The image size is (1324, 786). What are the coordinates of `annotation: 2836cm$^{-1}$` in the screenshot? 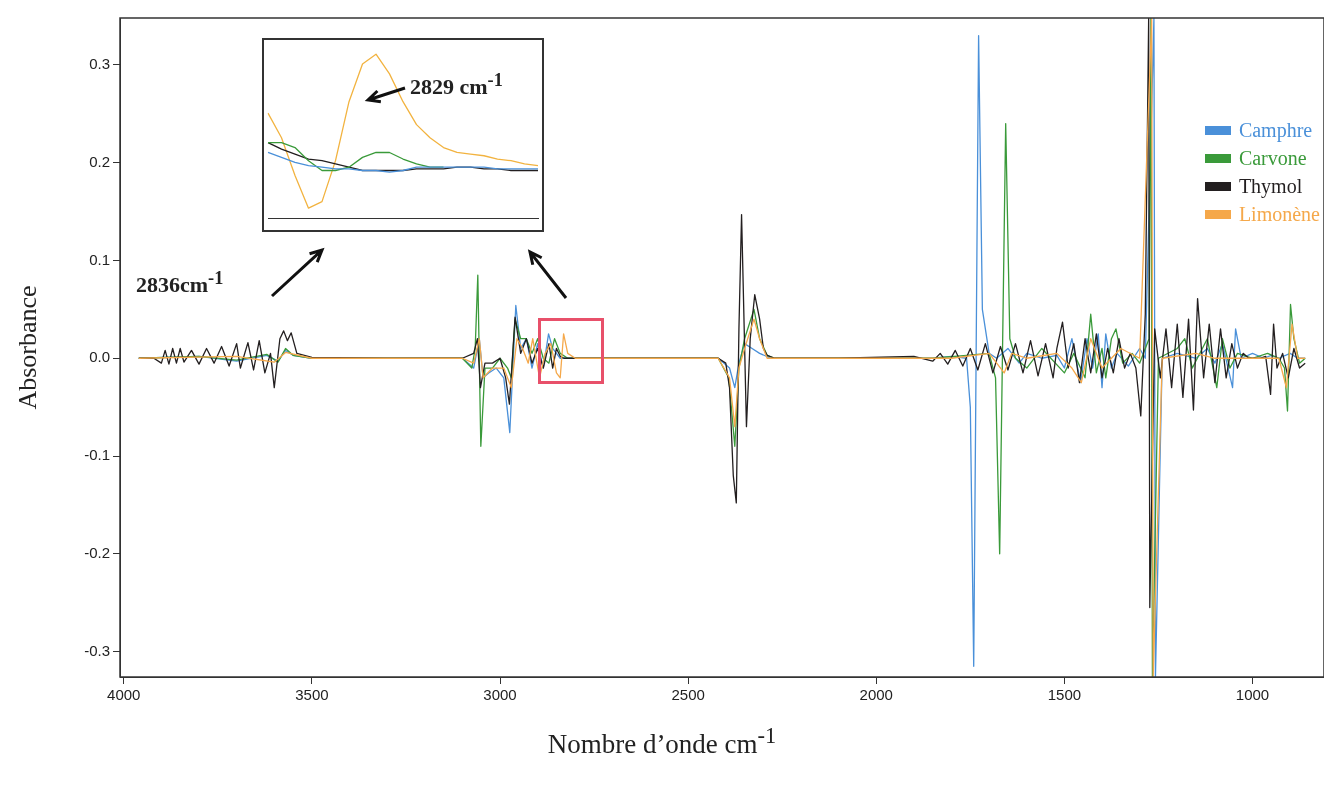 It's located at (180, 283).